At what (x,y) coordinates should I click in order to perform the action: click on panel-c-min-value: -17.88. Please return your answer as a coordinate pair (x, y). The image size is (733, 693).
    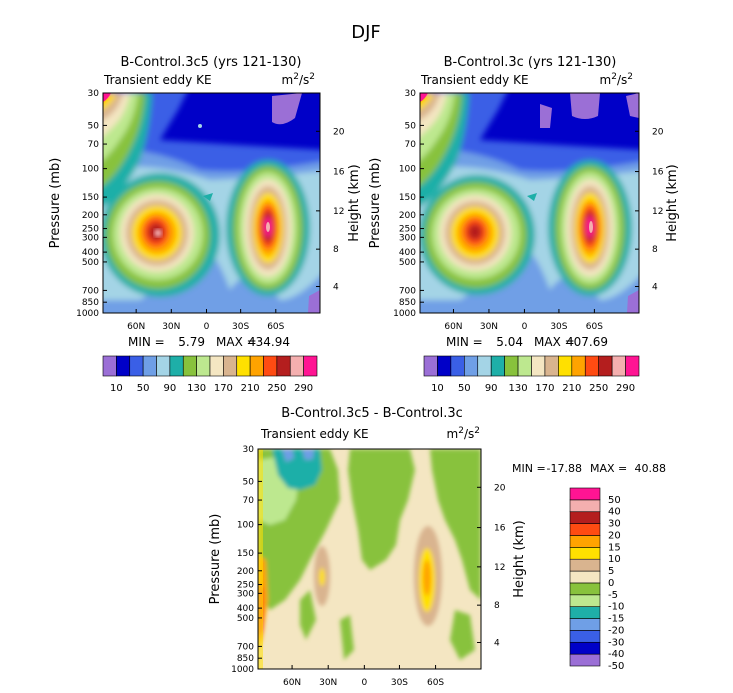
    Looking at the image, I should click on (564, 468).